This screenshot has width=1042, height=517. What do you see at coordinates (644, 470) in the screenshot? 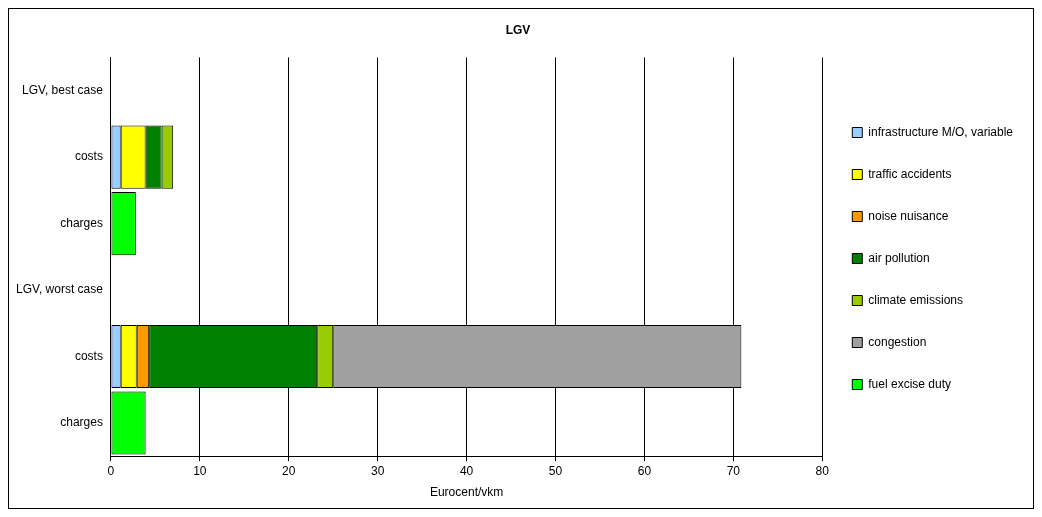
I see `x-tick-label: 60` at bounding box center [644, 470].